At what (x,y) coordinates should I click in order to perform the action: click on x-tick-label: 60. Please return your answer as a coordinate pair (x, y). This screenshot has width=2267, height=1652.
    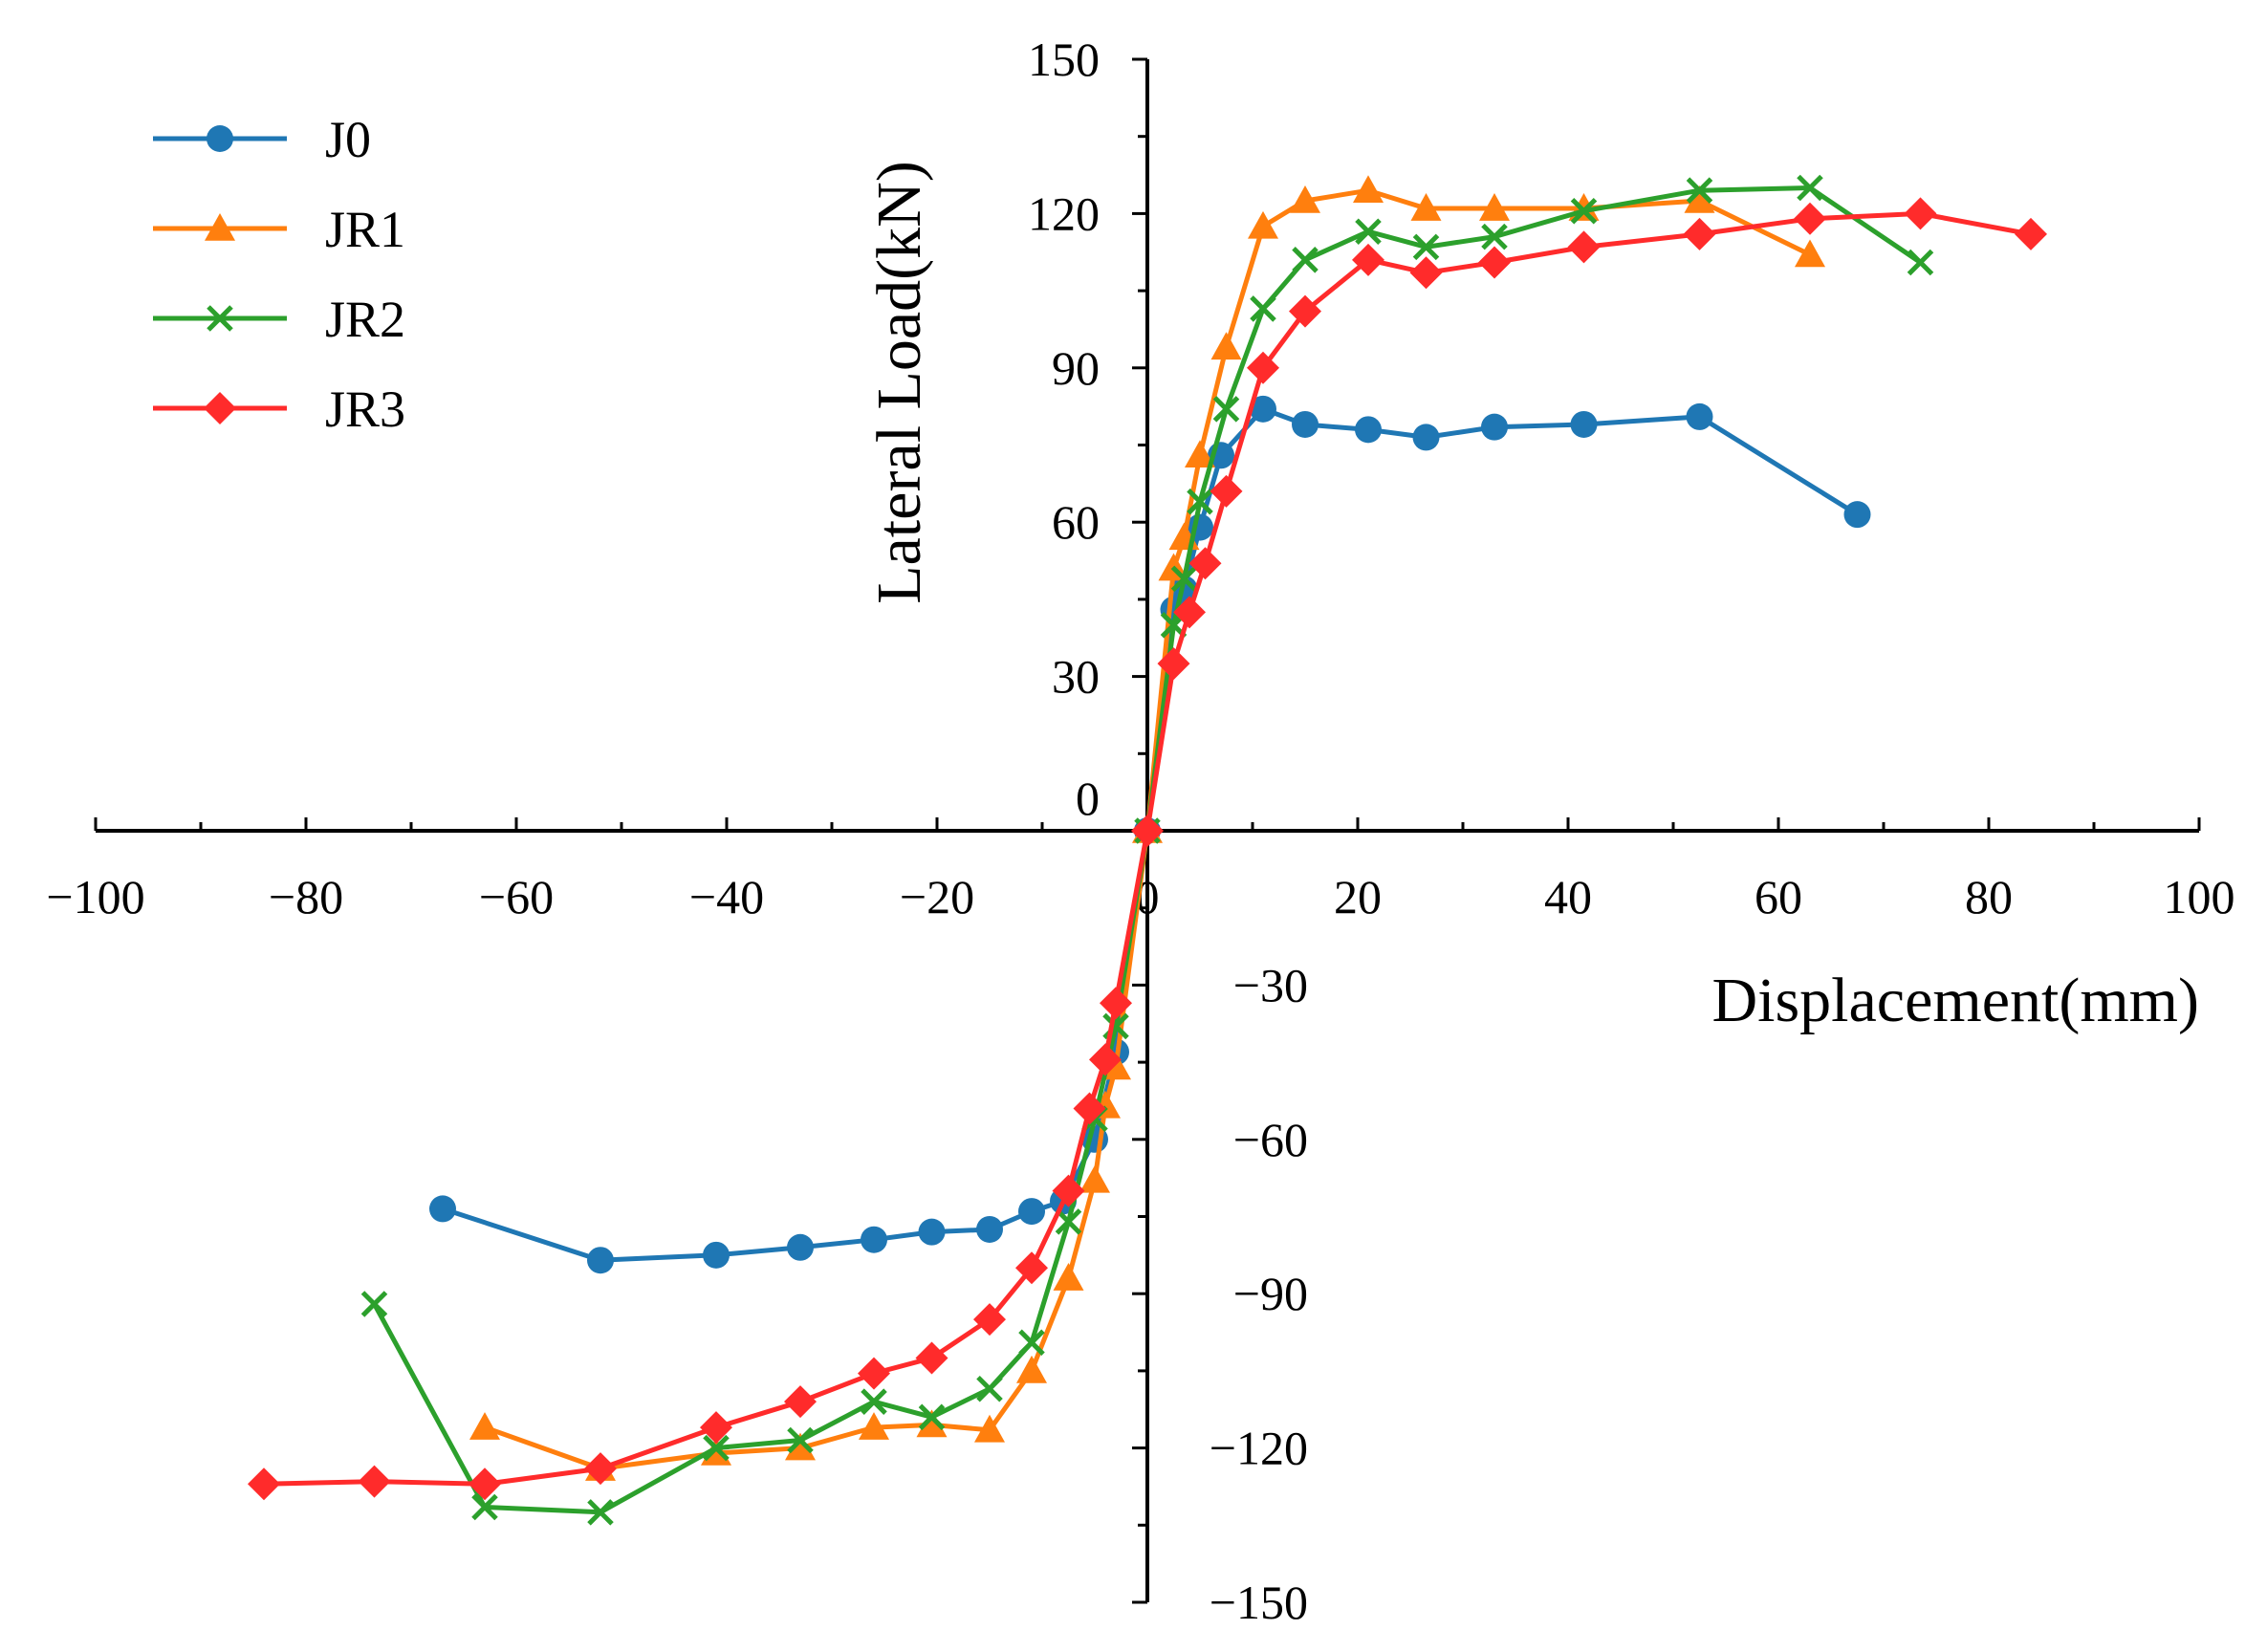
    Looking at the image, I should click on (1779, 897).